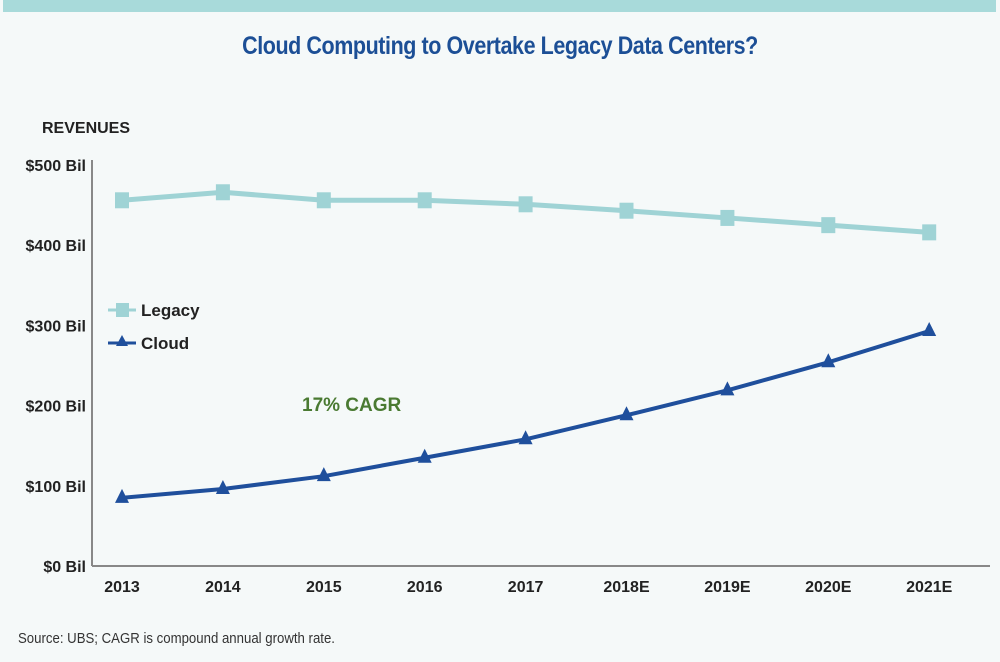  What do you see at coordinates (526, 587) in the screenshot?
I see `x-tick-label: 2017` at bounding box center [526, 587].